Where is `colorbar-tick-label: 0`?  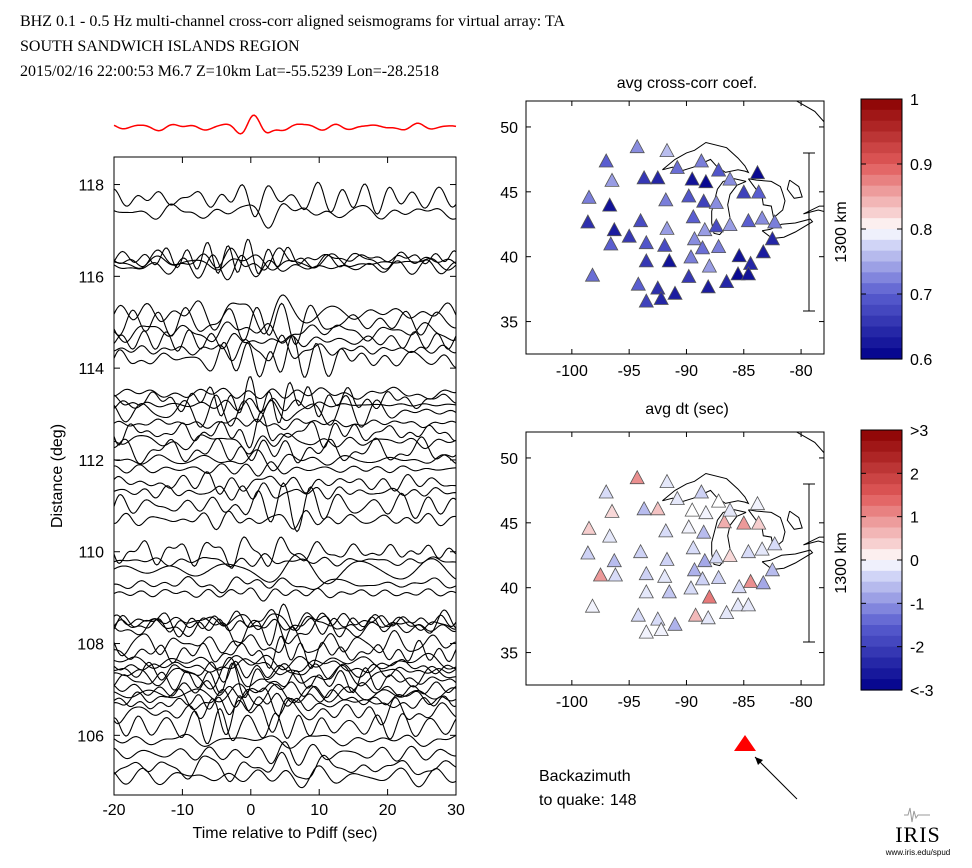 colorbar-tick-label: 0 is located at coordinates (914, 561).